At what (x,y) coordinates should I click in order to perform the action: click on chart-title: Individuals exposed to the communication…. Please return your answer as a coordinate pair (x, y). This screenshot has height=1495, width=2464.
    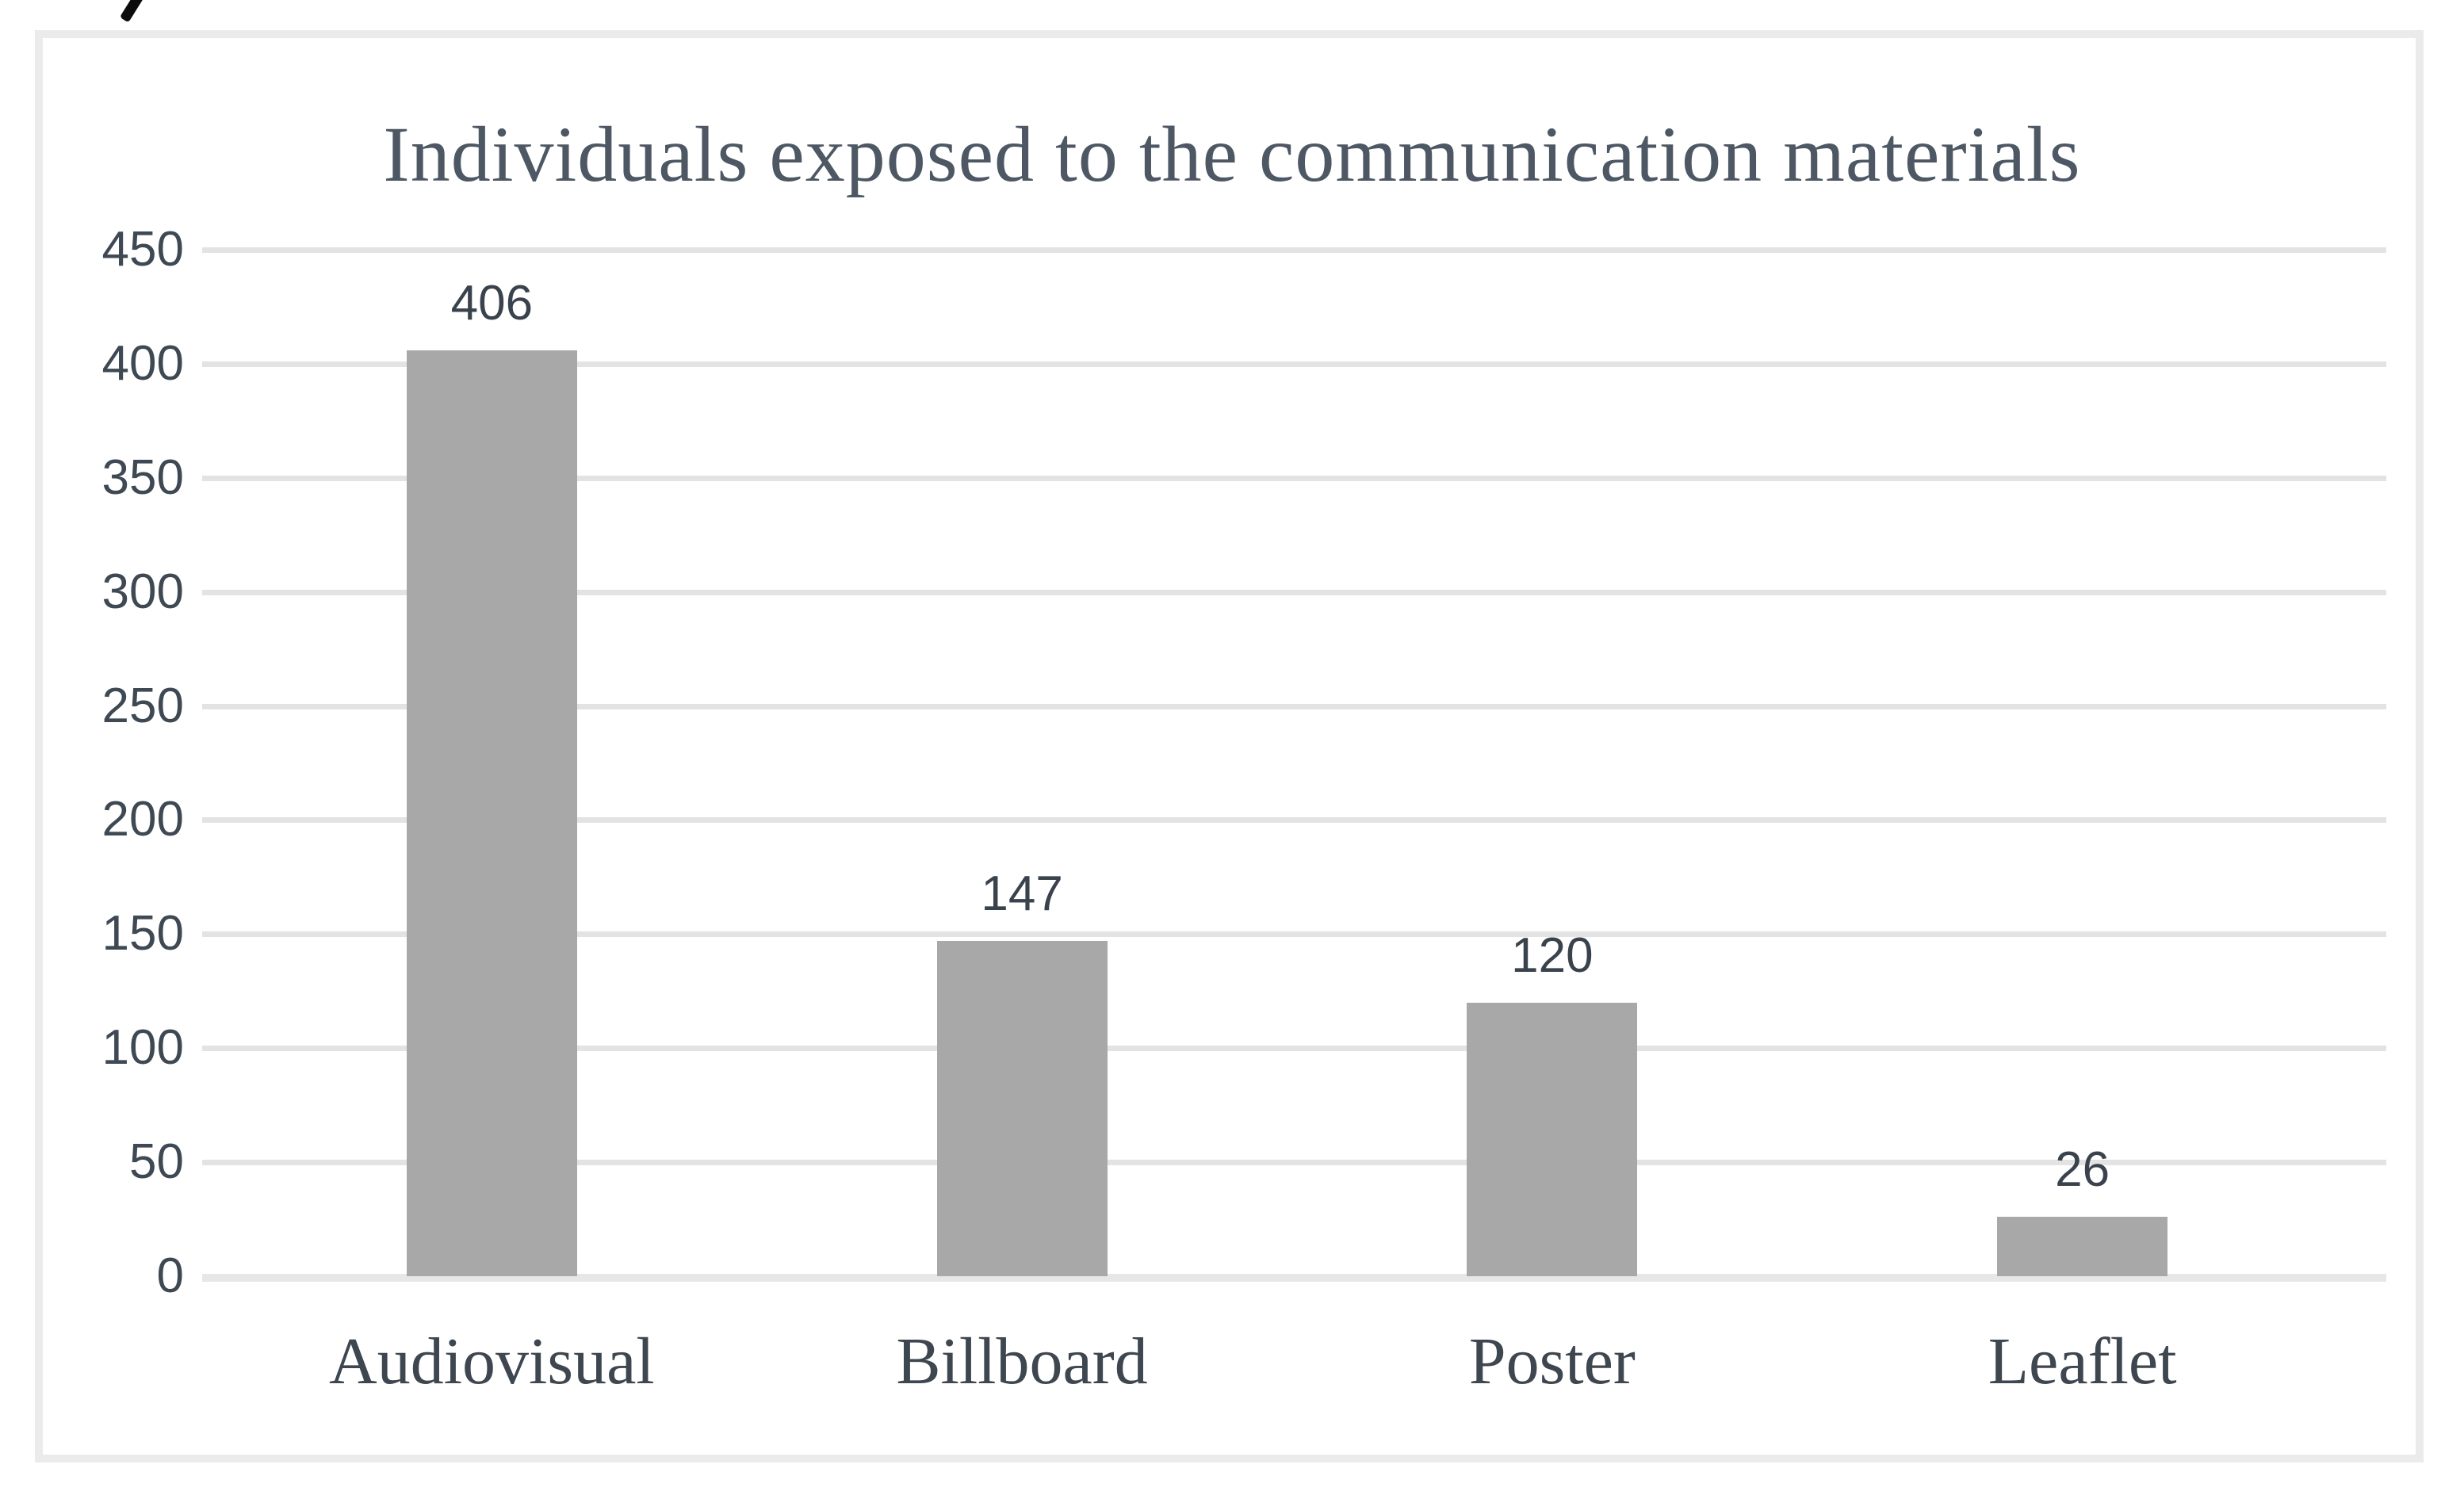
    Looking at the image, I should click on (1232, 154).